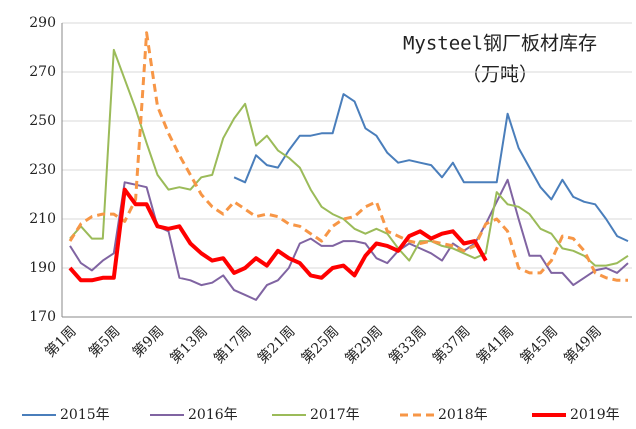  I want to click on x-tick-label: 第37周, so click(451, 345).